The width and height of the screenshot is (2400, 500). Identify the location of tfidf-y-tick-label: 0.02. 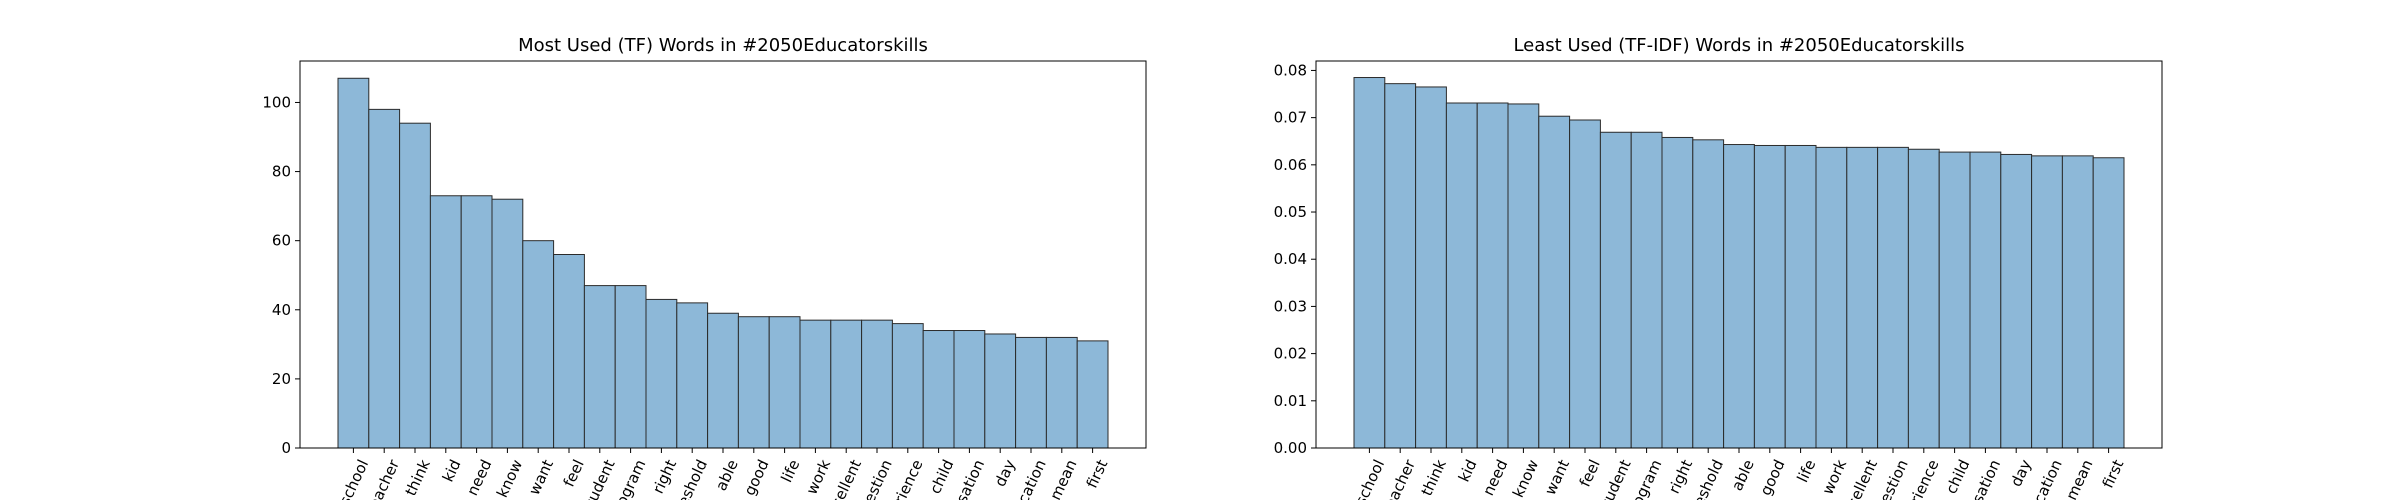
(1290, 354).